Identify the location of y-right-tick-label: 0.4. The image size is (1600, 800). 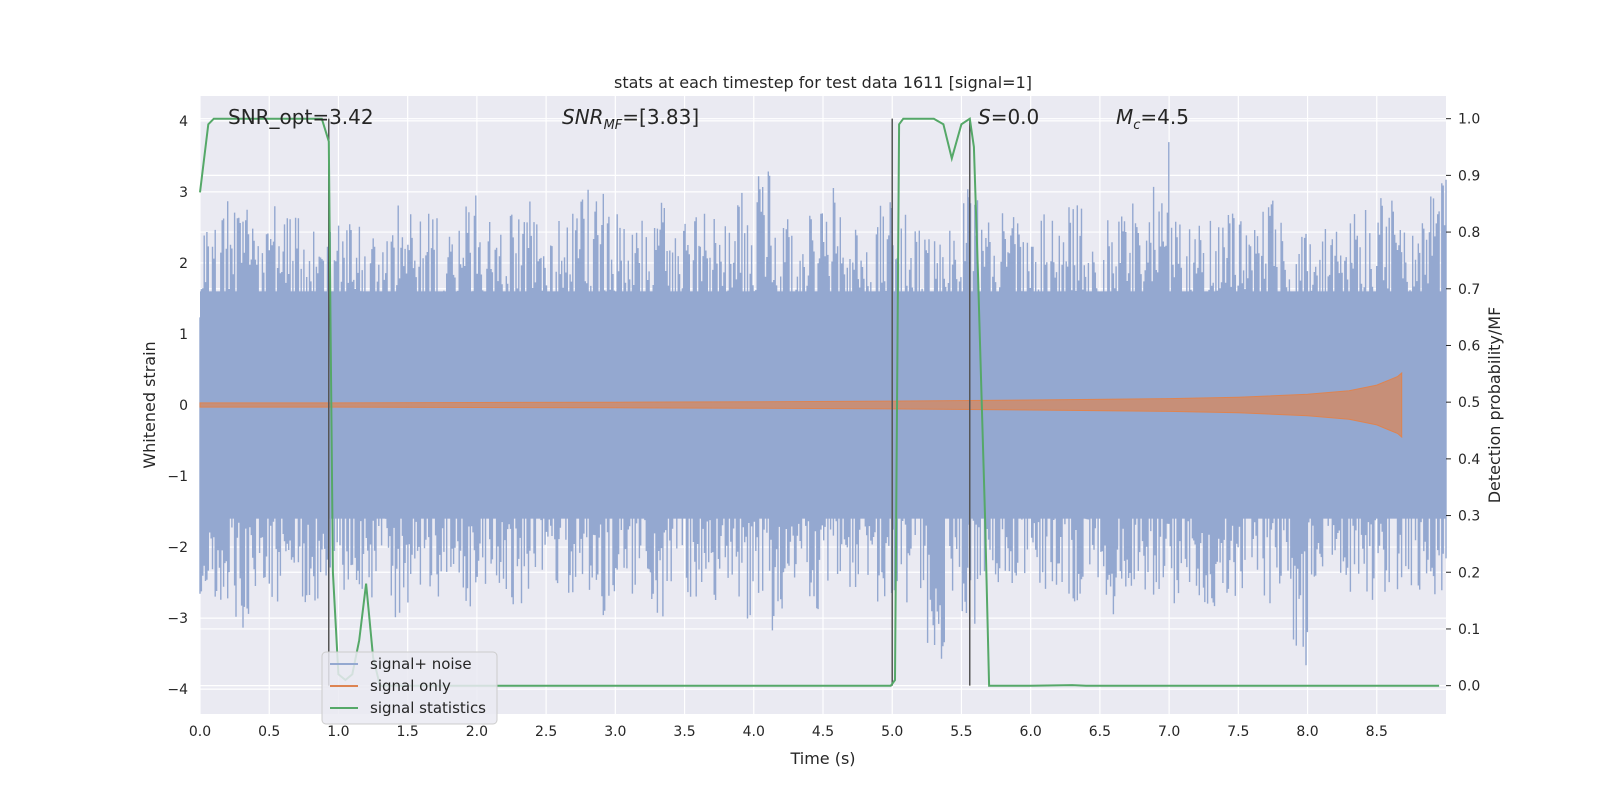
(1469, 460).